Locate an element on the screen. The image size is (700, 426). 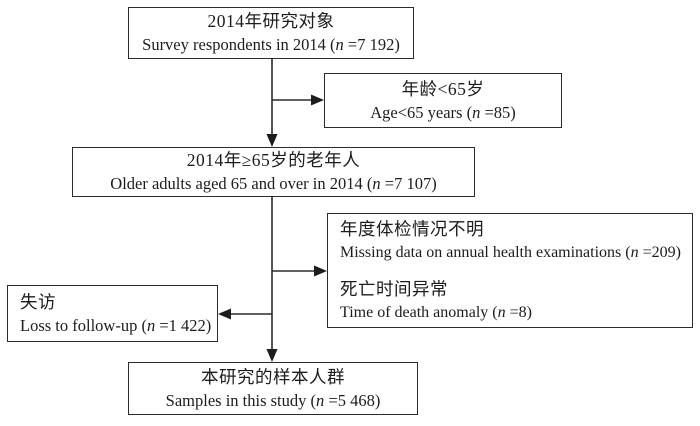
loss-label-zh: 失访 is located at coordinates (38, 301).